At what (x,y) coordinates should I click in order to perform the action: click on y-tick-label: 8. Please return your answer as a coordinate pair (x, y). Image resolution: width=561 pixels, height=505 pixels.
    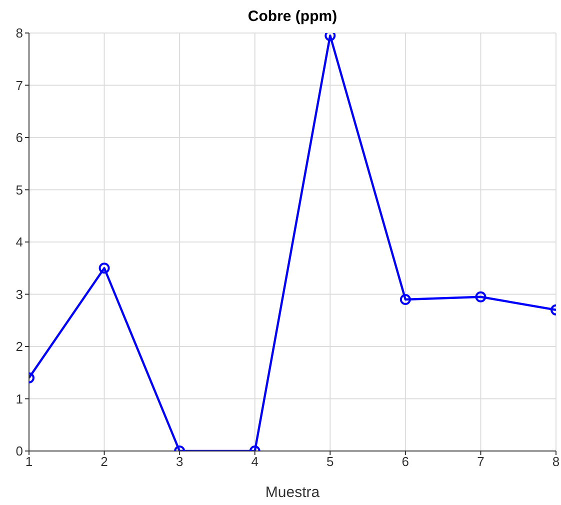
    Looking at the image, I should click on (19, 33).